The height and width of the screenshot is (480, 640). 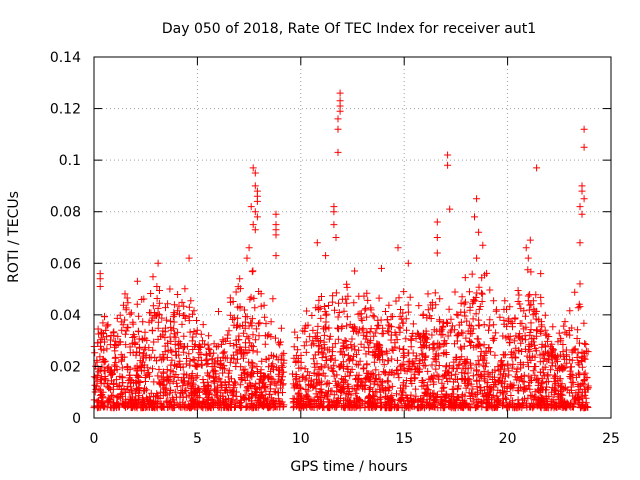 What do you see at coordinates (611, 439) in the screenshot?
I see `x-tick-label: 25` at bounding box center [611, 439].